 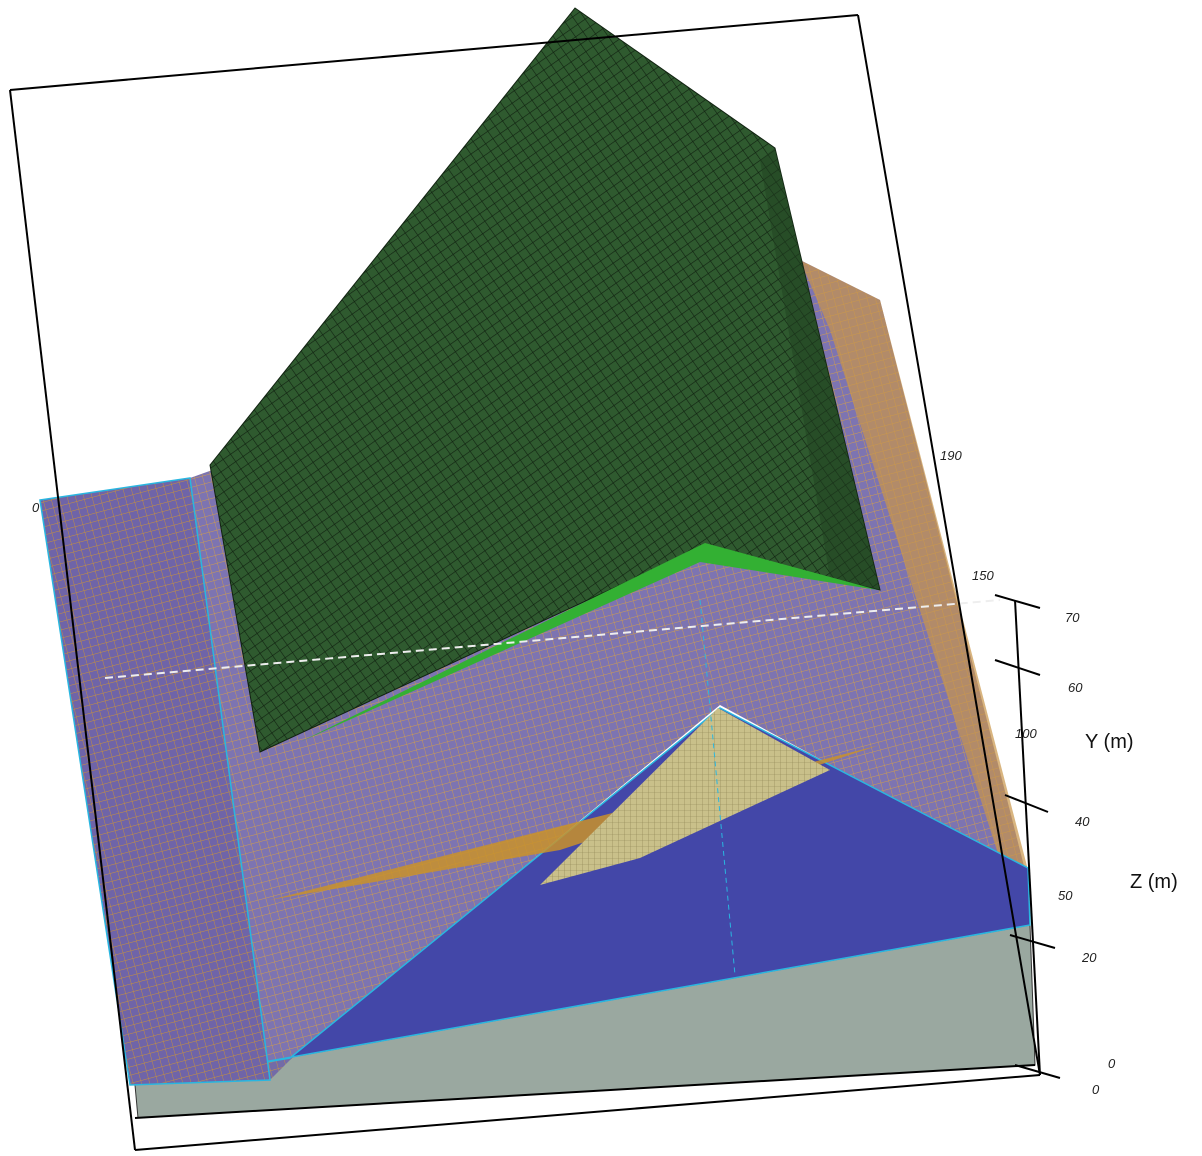 What do you see at coordinates (552, 639) in the screenshot?
I see `dashed-line` at bounding box center [552, 639].